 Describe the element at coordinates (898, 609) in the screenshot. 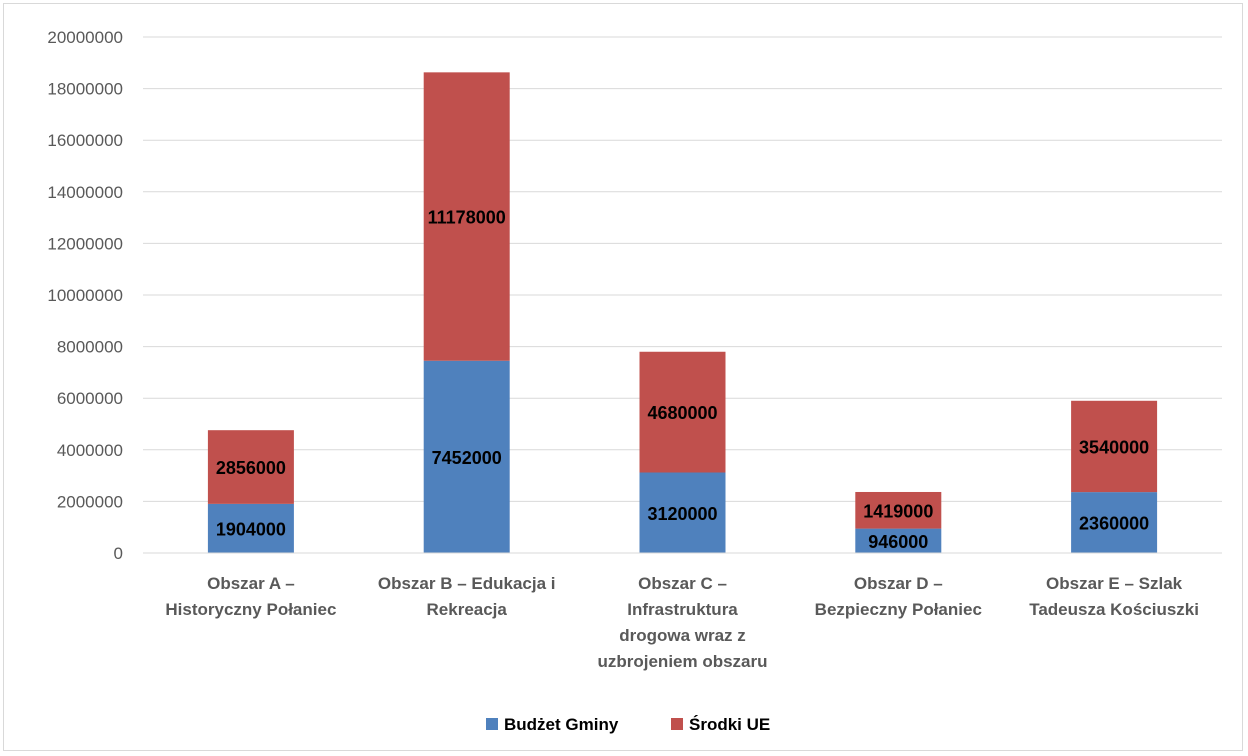

I see `x-category-label: Bezpieczny Połaniec` at that location.